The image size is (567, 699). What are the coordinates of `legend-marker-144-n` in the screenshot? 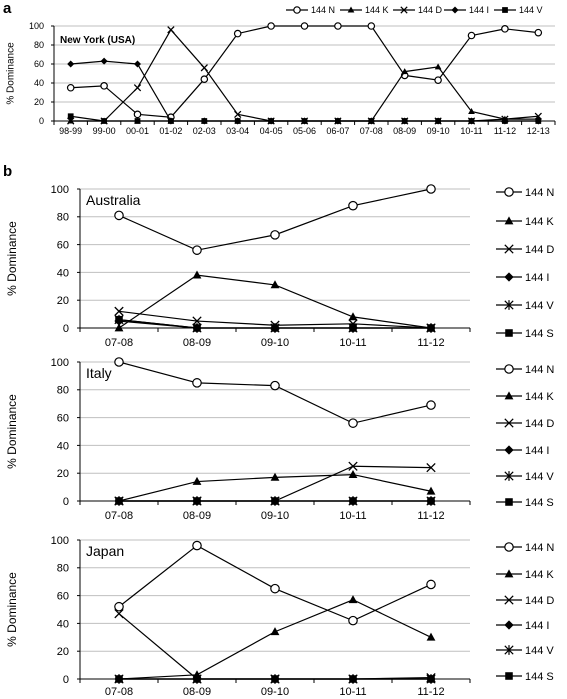 It's located at (297, 10).